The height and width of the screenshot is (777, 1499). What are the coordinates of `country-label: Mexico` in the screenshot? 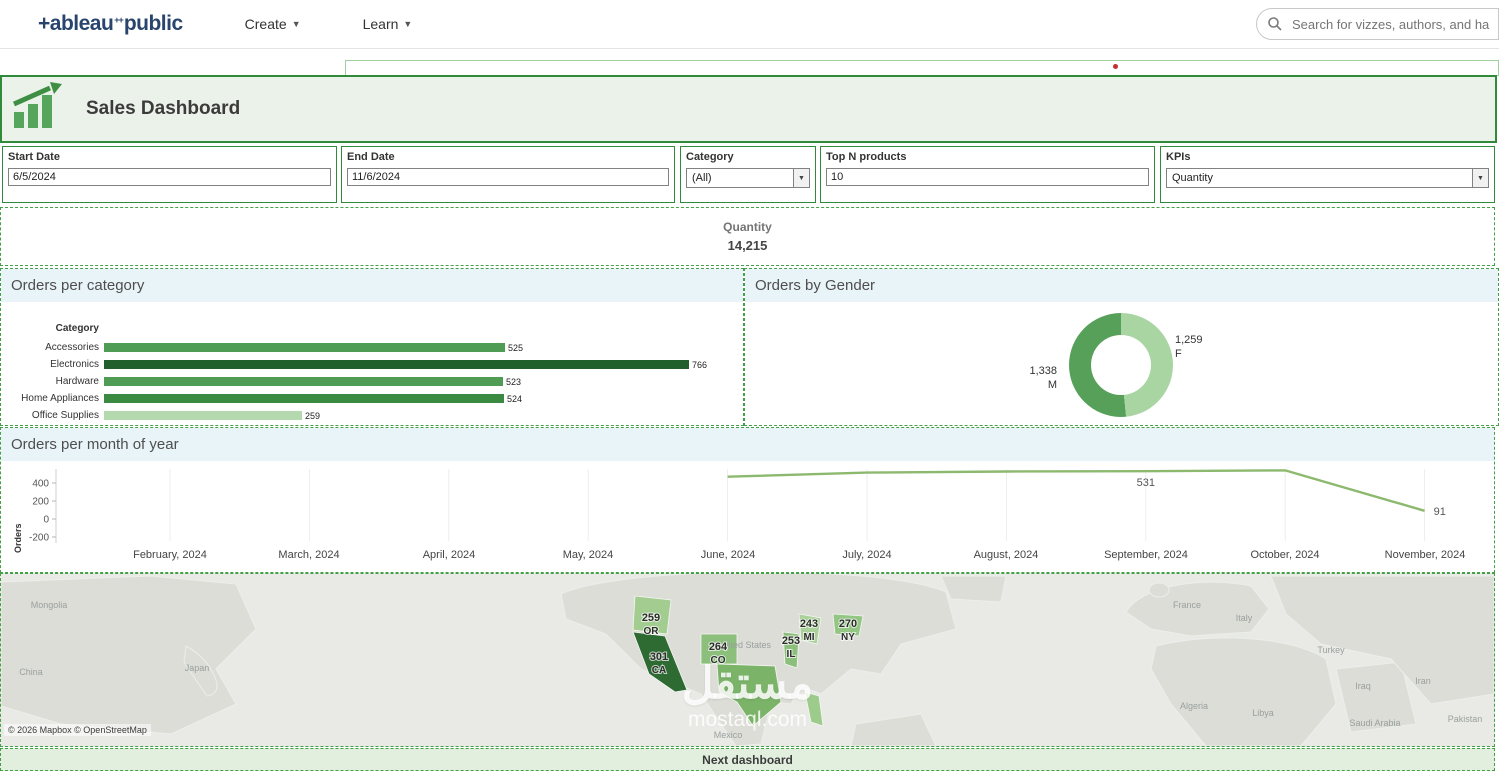 It's located at (728, 735).